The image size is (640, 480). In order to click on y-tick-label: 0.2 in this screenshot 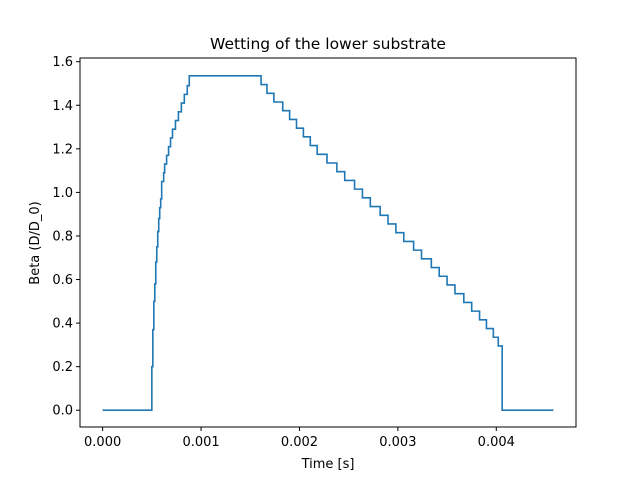, I will do `click(62, 367)`.